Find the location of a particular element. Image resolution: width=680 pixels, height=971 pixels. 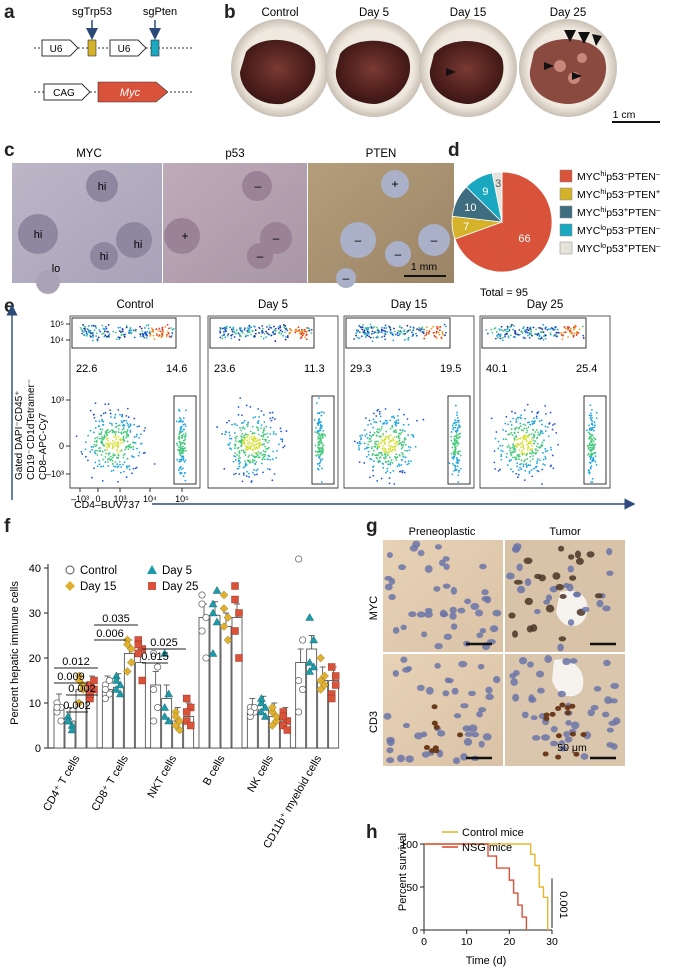

bar-ytick-label: 0 is located at coordinates (38, 749).